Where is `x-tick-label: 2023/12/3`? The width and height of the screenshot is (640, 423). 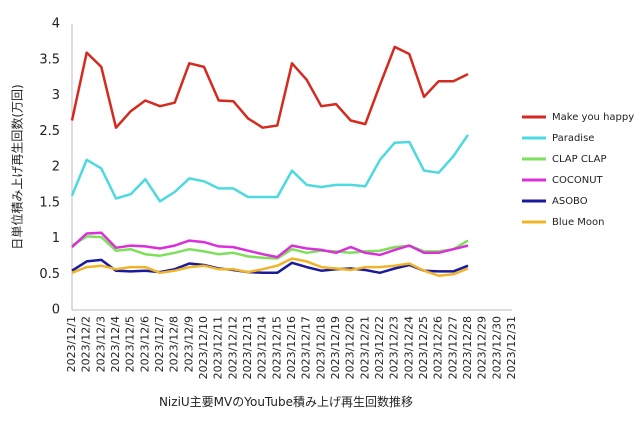 x-tick-label: 2023/12/3 is located at coordinates (100, 344).